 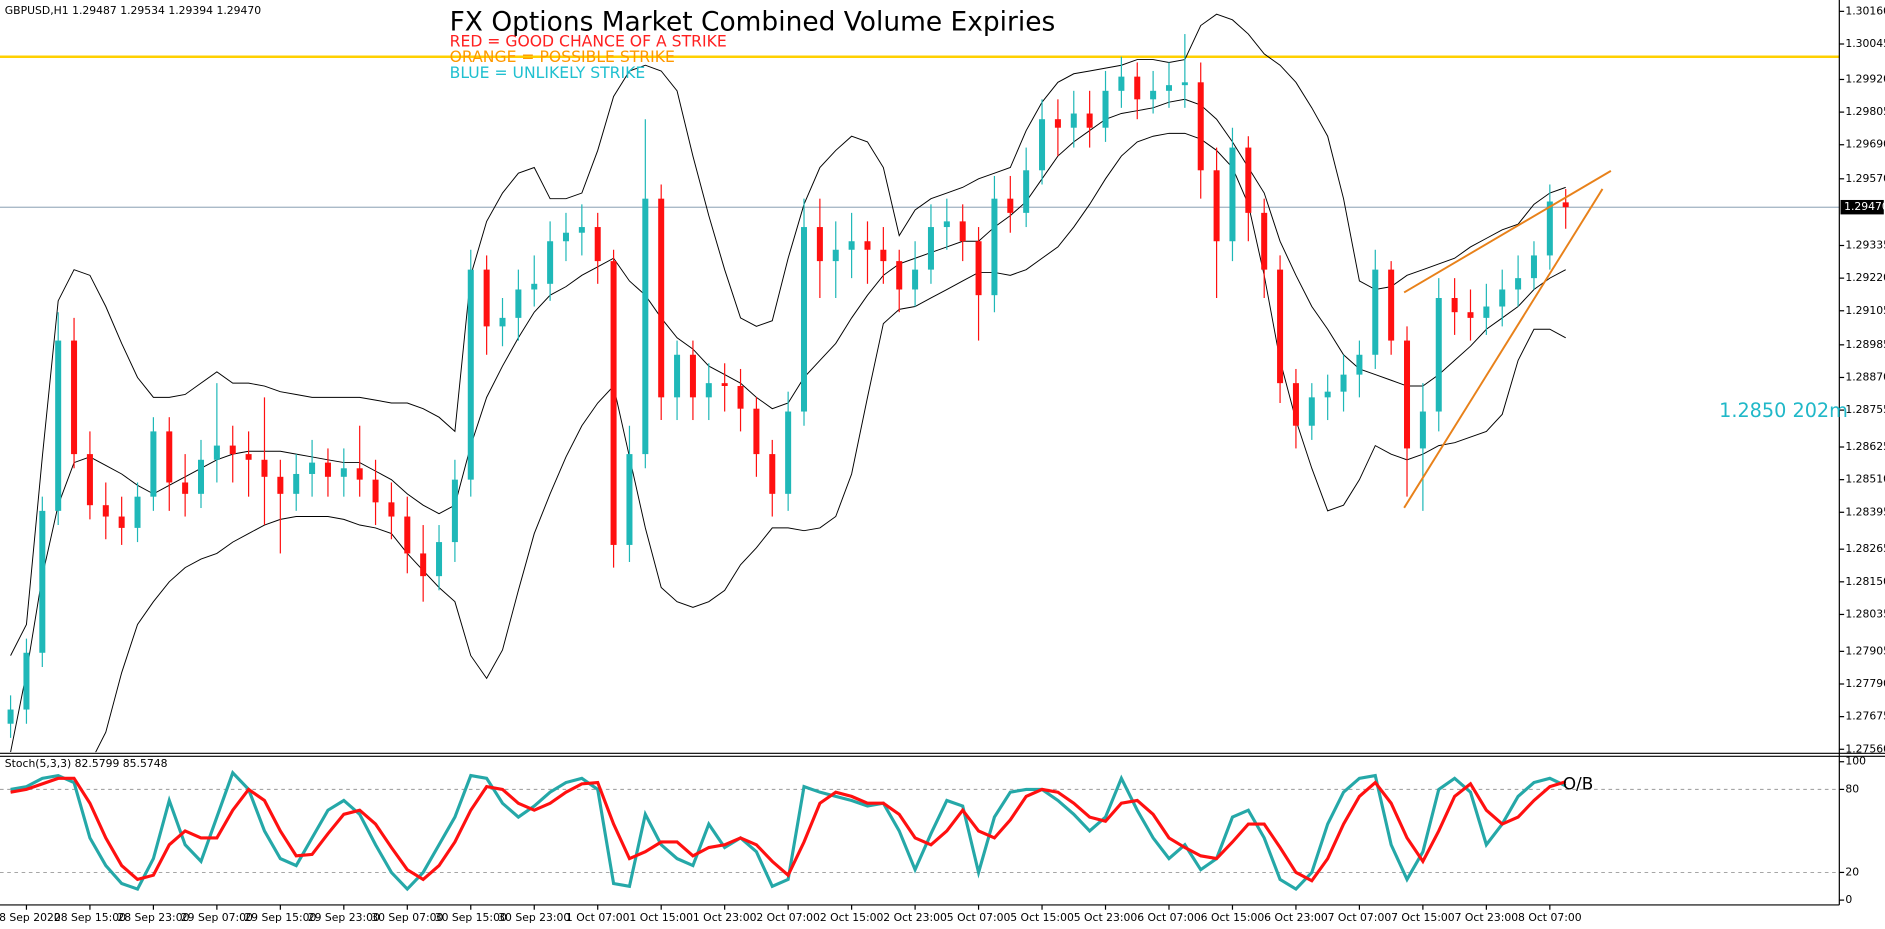 I want to click on y-tick-label: 1.28395, so click(x=1865, y=511).